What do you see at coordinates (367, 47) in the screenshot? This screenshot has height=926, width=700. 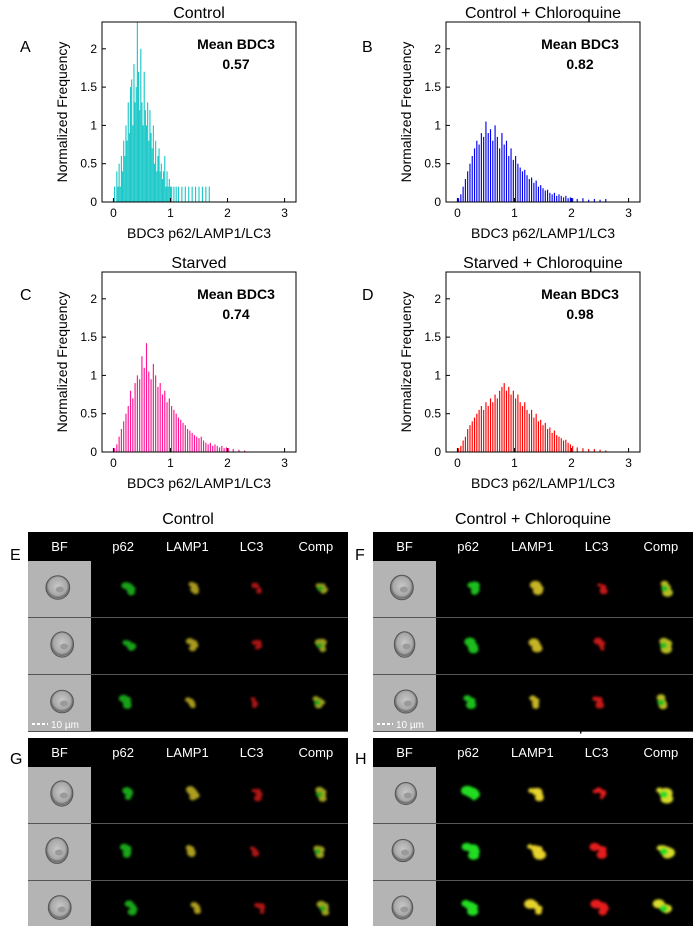 I see `panel-letter: B` at bounding box center [367, 47].